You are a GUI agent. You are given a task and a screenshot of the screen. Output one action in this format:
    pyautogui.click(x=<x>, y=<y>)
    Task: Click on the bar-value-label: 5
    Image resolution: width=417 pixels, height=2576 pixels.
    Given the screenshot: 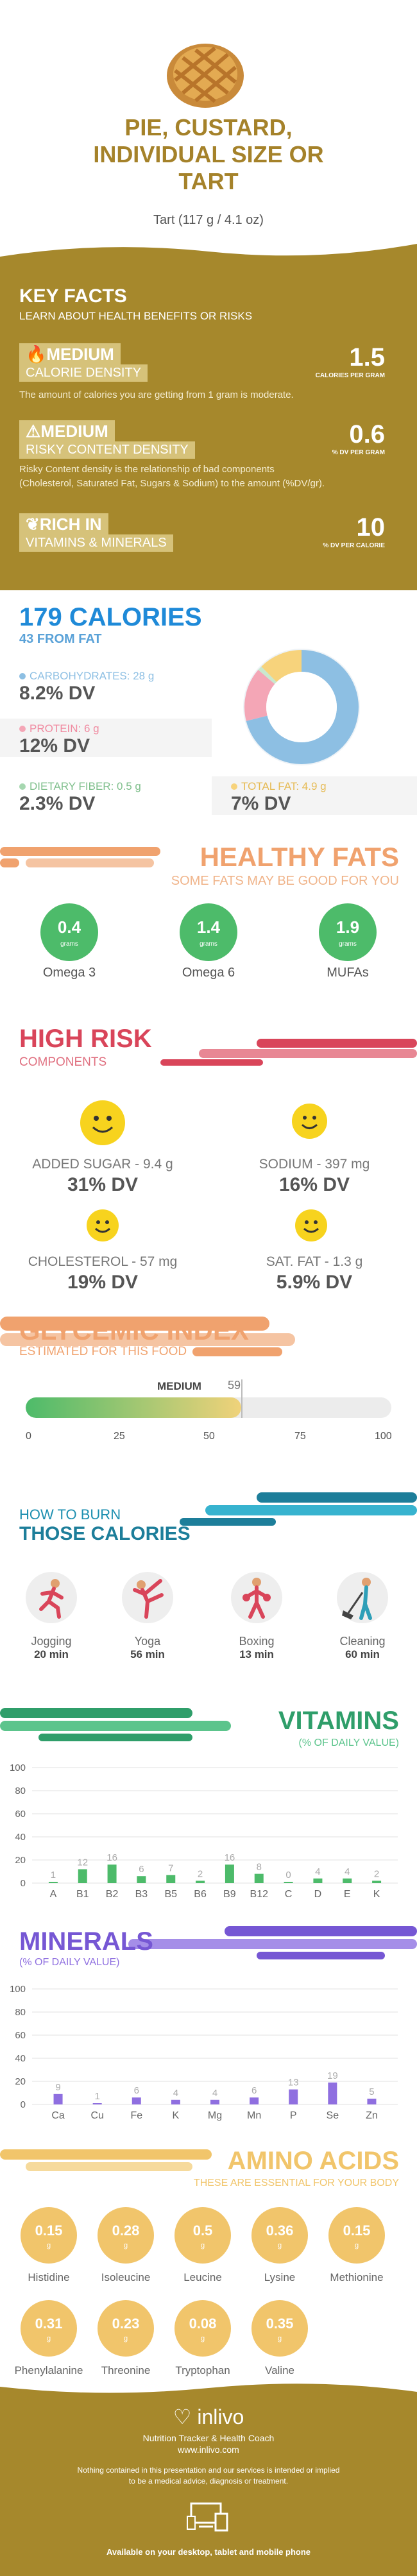 What is the action you would take?
    pyautogui.click(x=372, y=2091)
    